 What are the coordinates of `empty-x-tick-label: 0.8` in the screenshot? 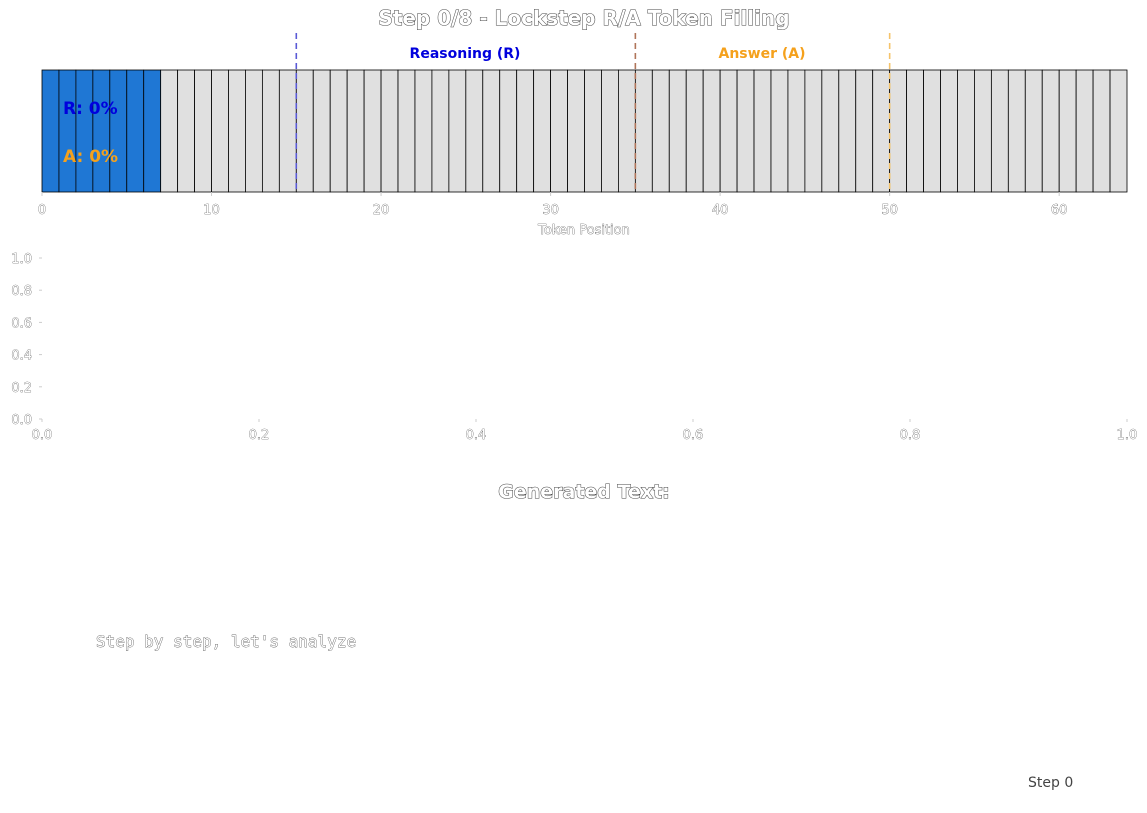 It's located at (910, 435).